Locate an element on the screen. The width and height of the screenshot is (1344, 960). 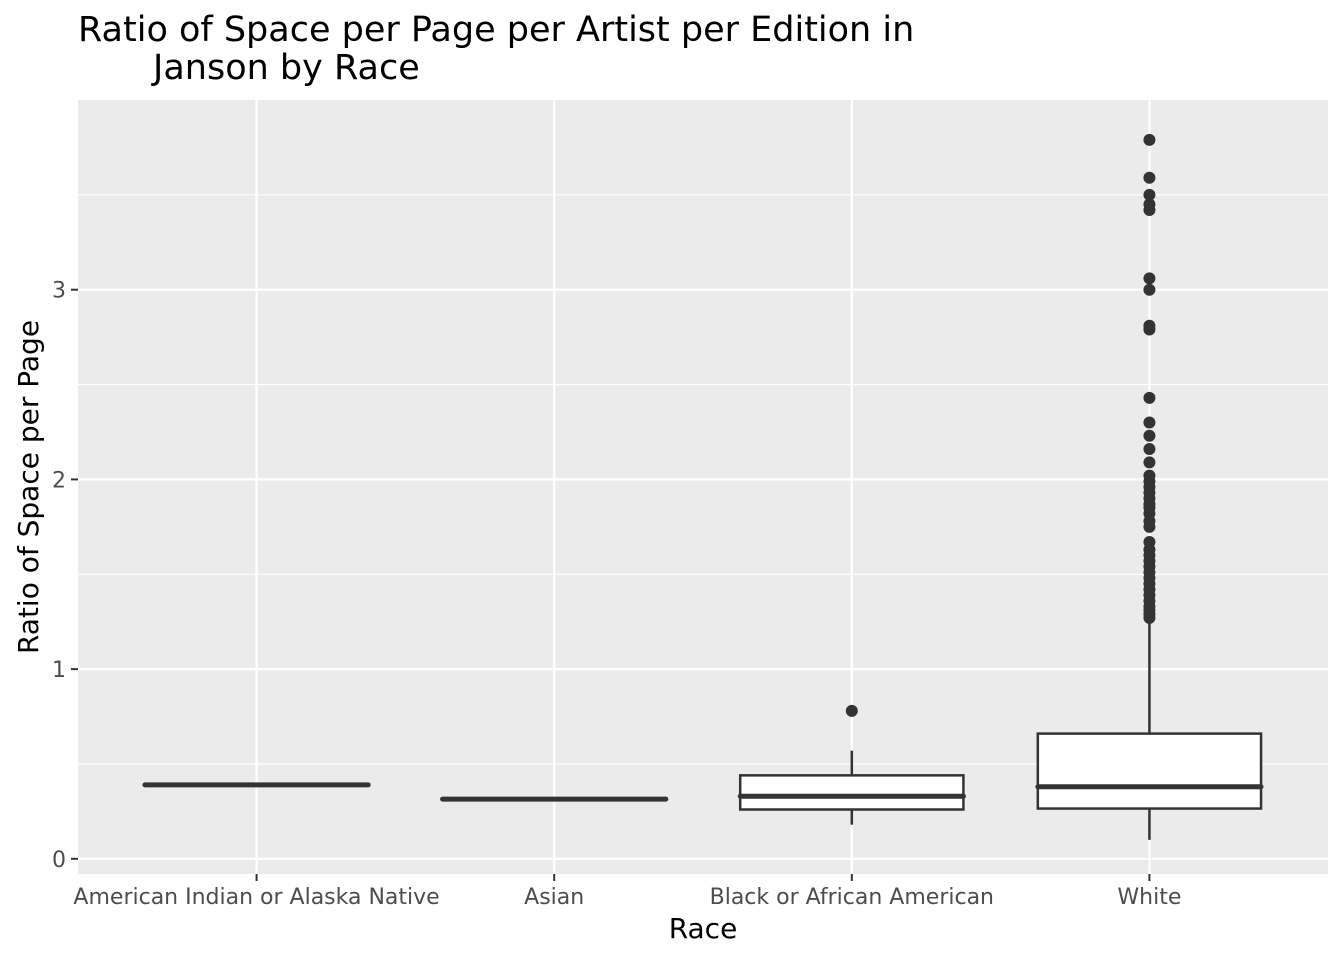
x-tick-label: Black or African American is located at coordinates (852, 897).